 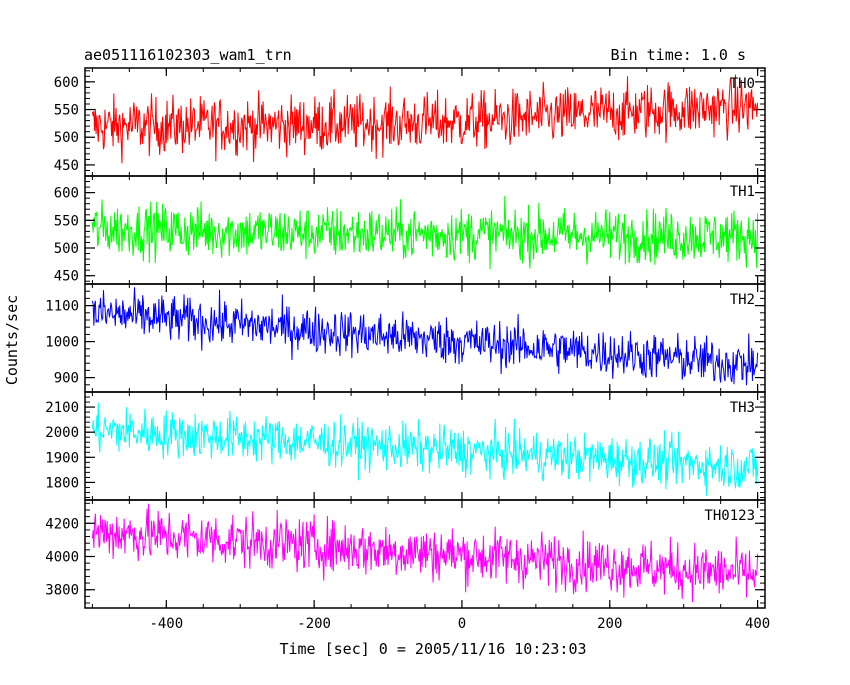 What do you see at coordinates (188, 55) in the screenshot?
I see `chart-title: ae051116102303_wam1_trn` at bounding box center [188, 55].